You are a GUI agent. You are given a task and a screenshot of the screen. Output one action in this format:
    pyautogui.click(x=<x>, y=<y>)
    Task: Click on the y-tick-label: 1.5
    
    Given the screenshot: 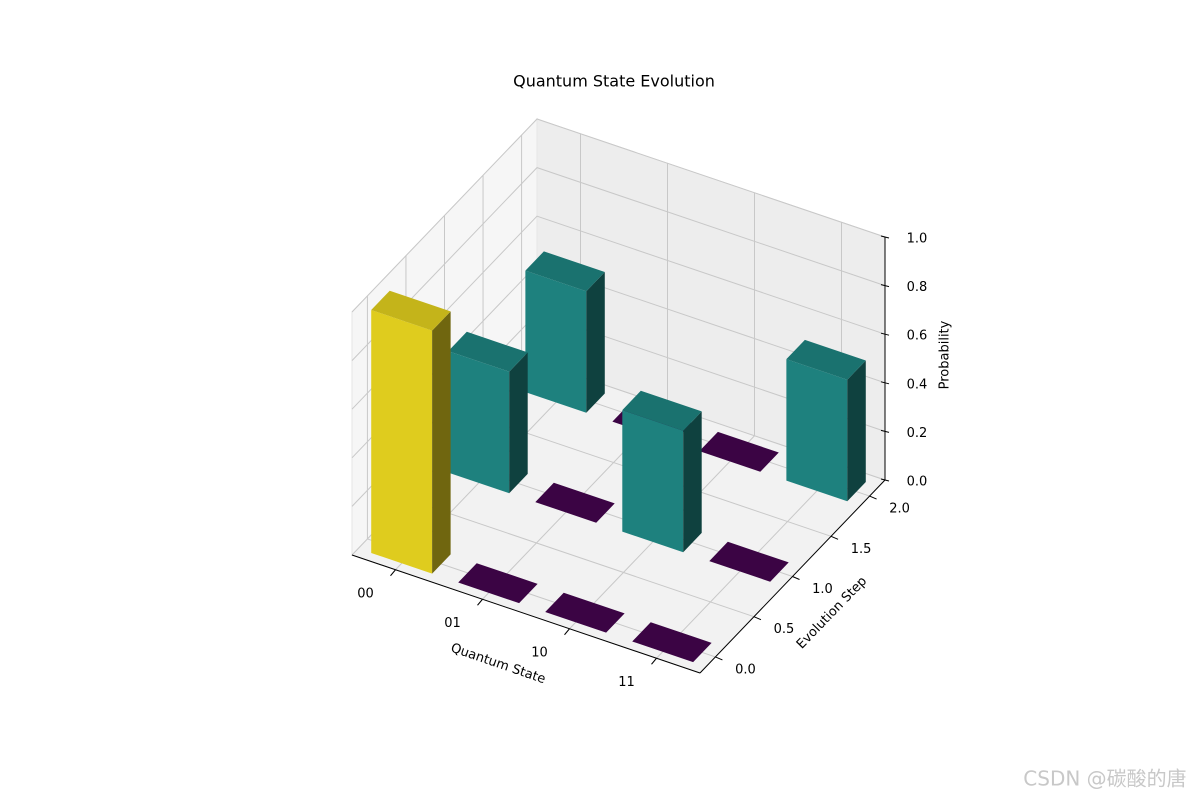 What is the action you would take?
    pyautogui.click(x=861, y=549)
    